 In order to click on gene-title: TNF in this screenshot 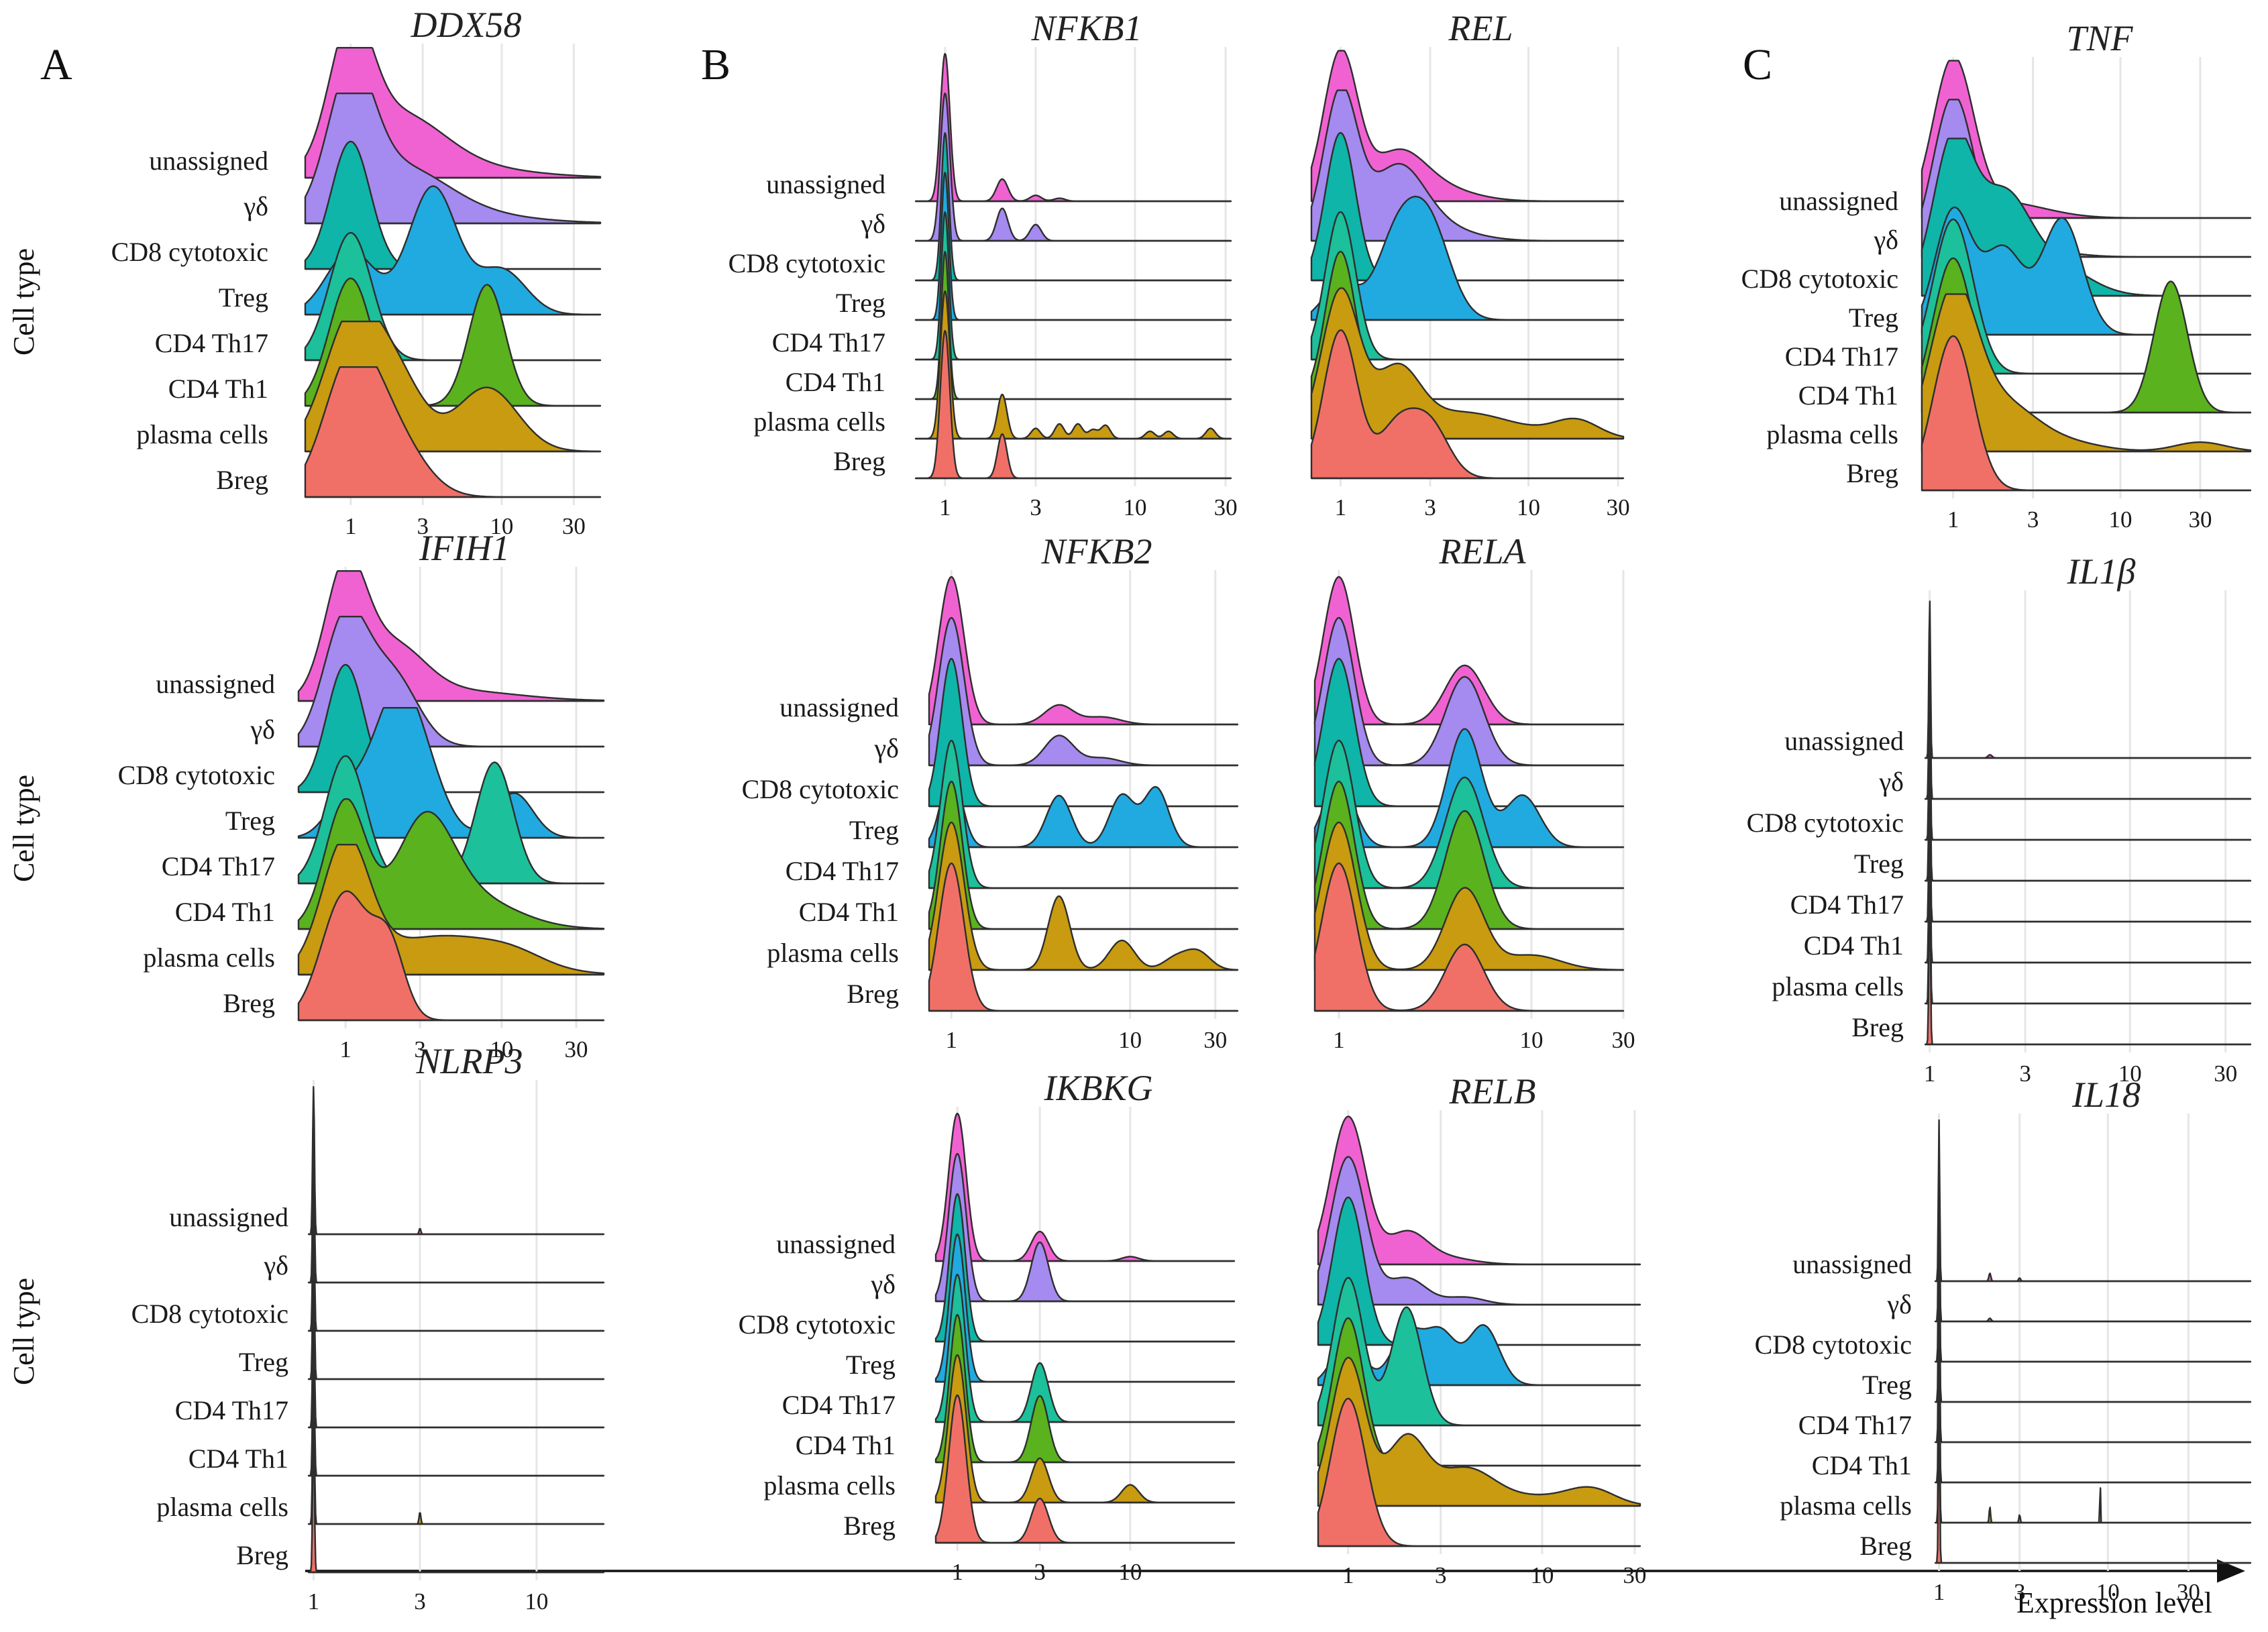, I will do `click(2099, 38)`.